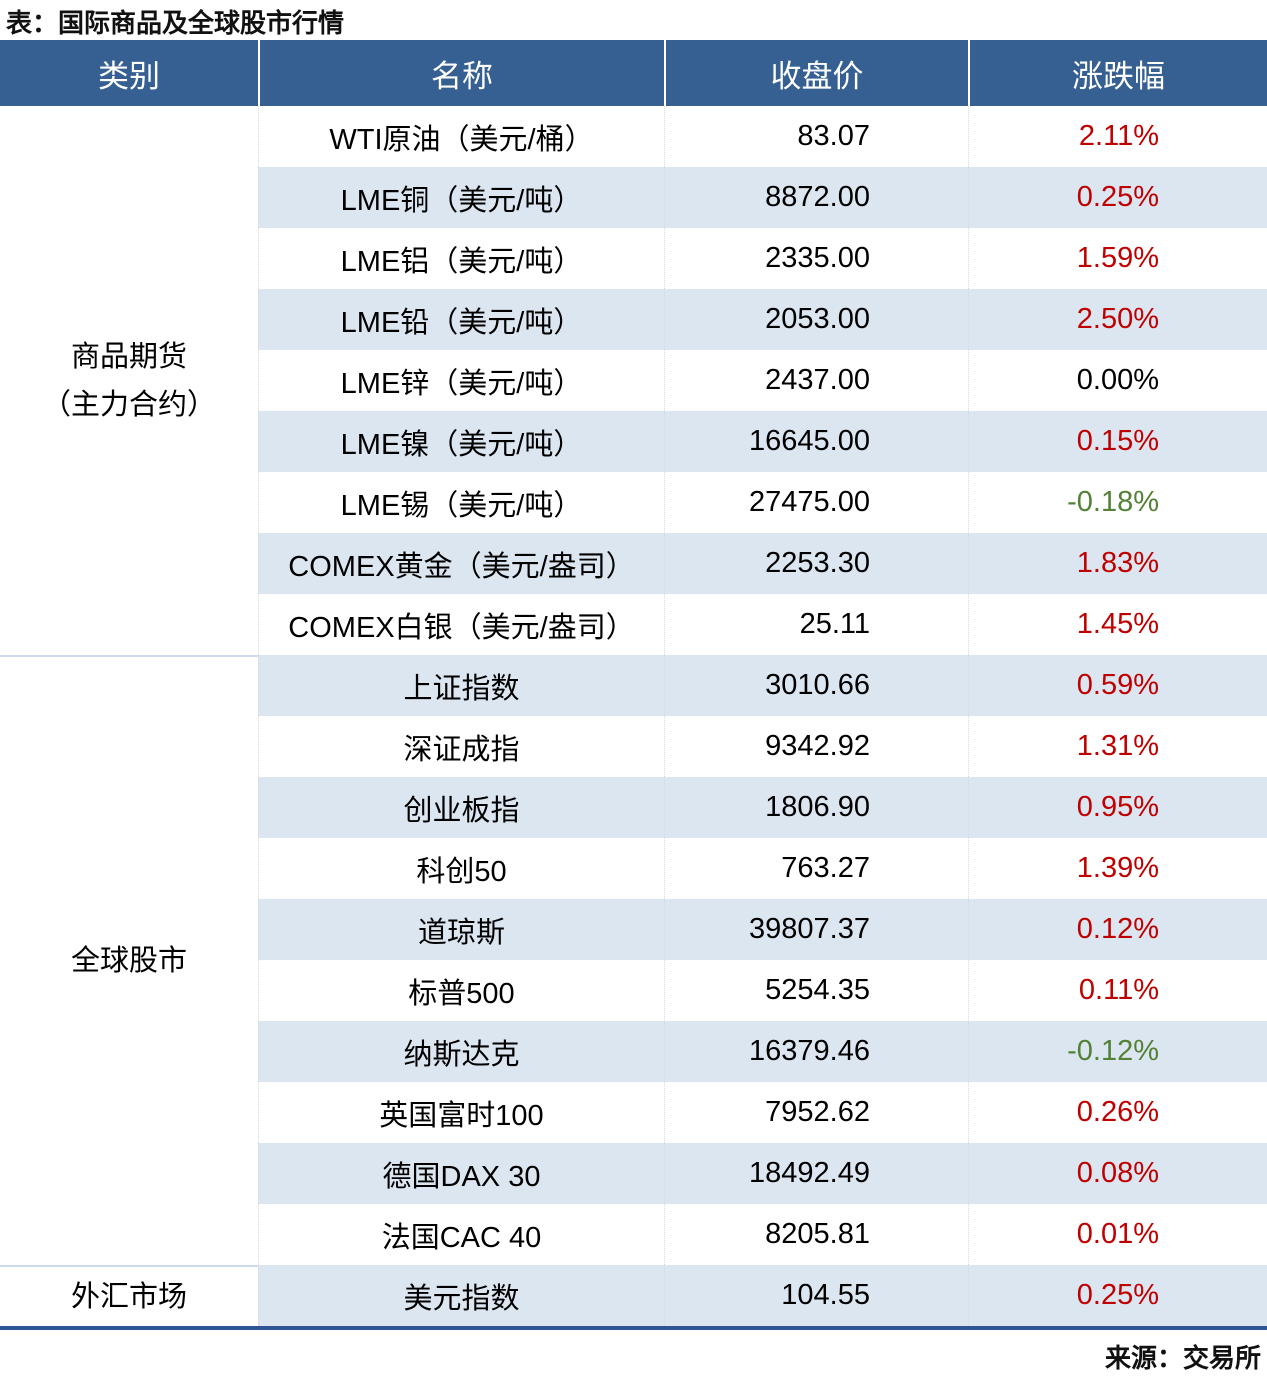  Describe the element at coordinates (816, 258) in the screenshot. I see `close-cell: 2335.00` at that location.